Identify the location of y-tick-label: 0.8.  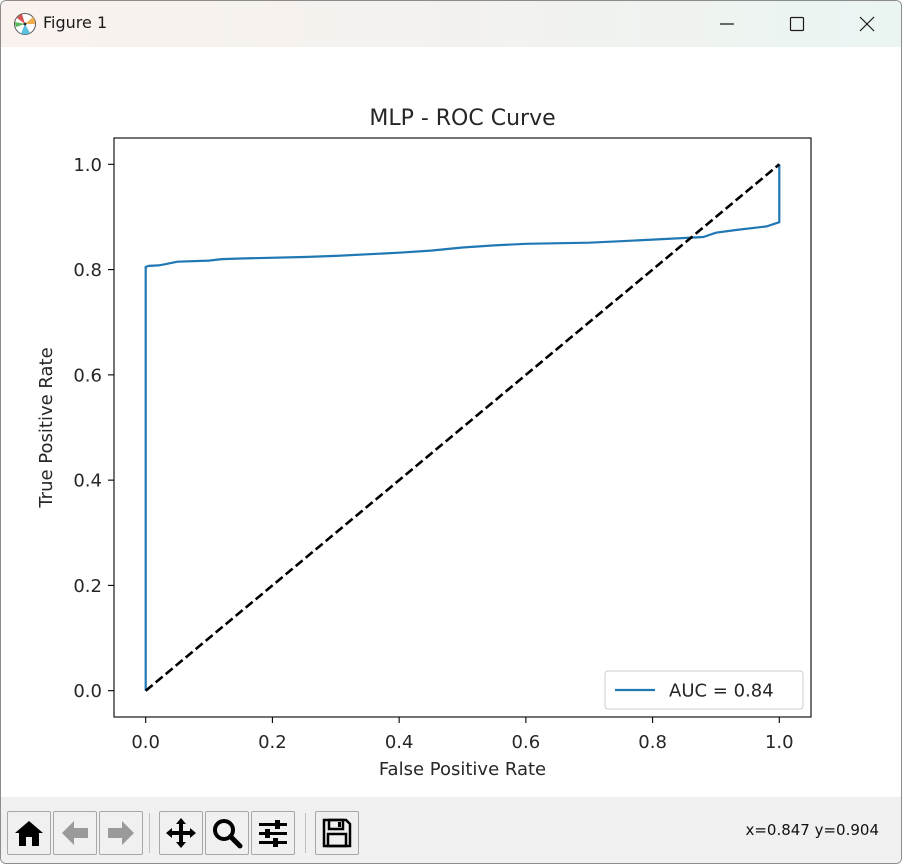
(87, 270).